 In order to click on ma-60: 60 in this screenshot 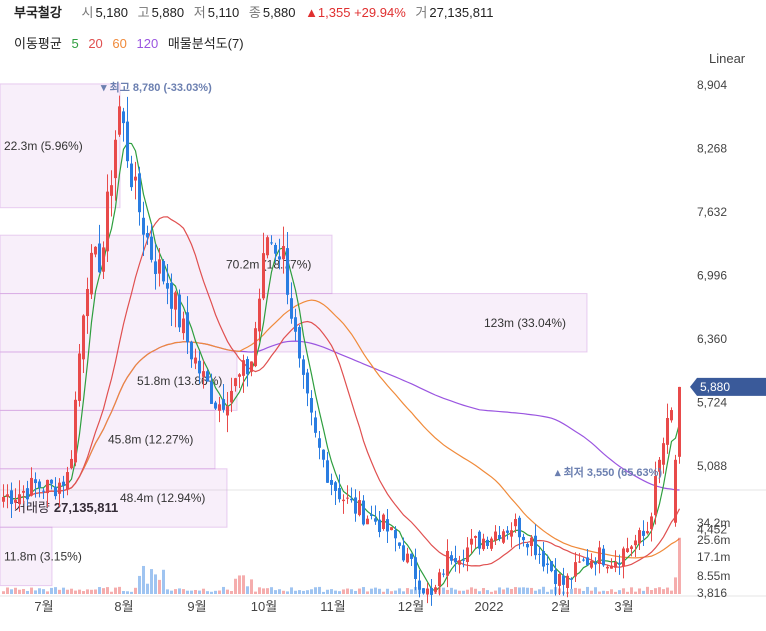, I will do `click(119, 43)`.